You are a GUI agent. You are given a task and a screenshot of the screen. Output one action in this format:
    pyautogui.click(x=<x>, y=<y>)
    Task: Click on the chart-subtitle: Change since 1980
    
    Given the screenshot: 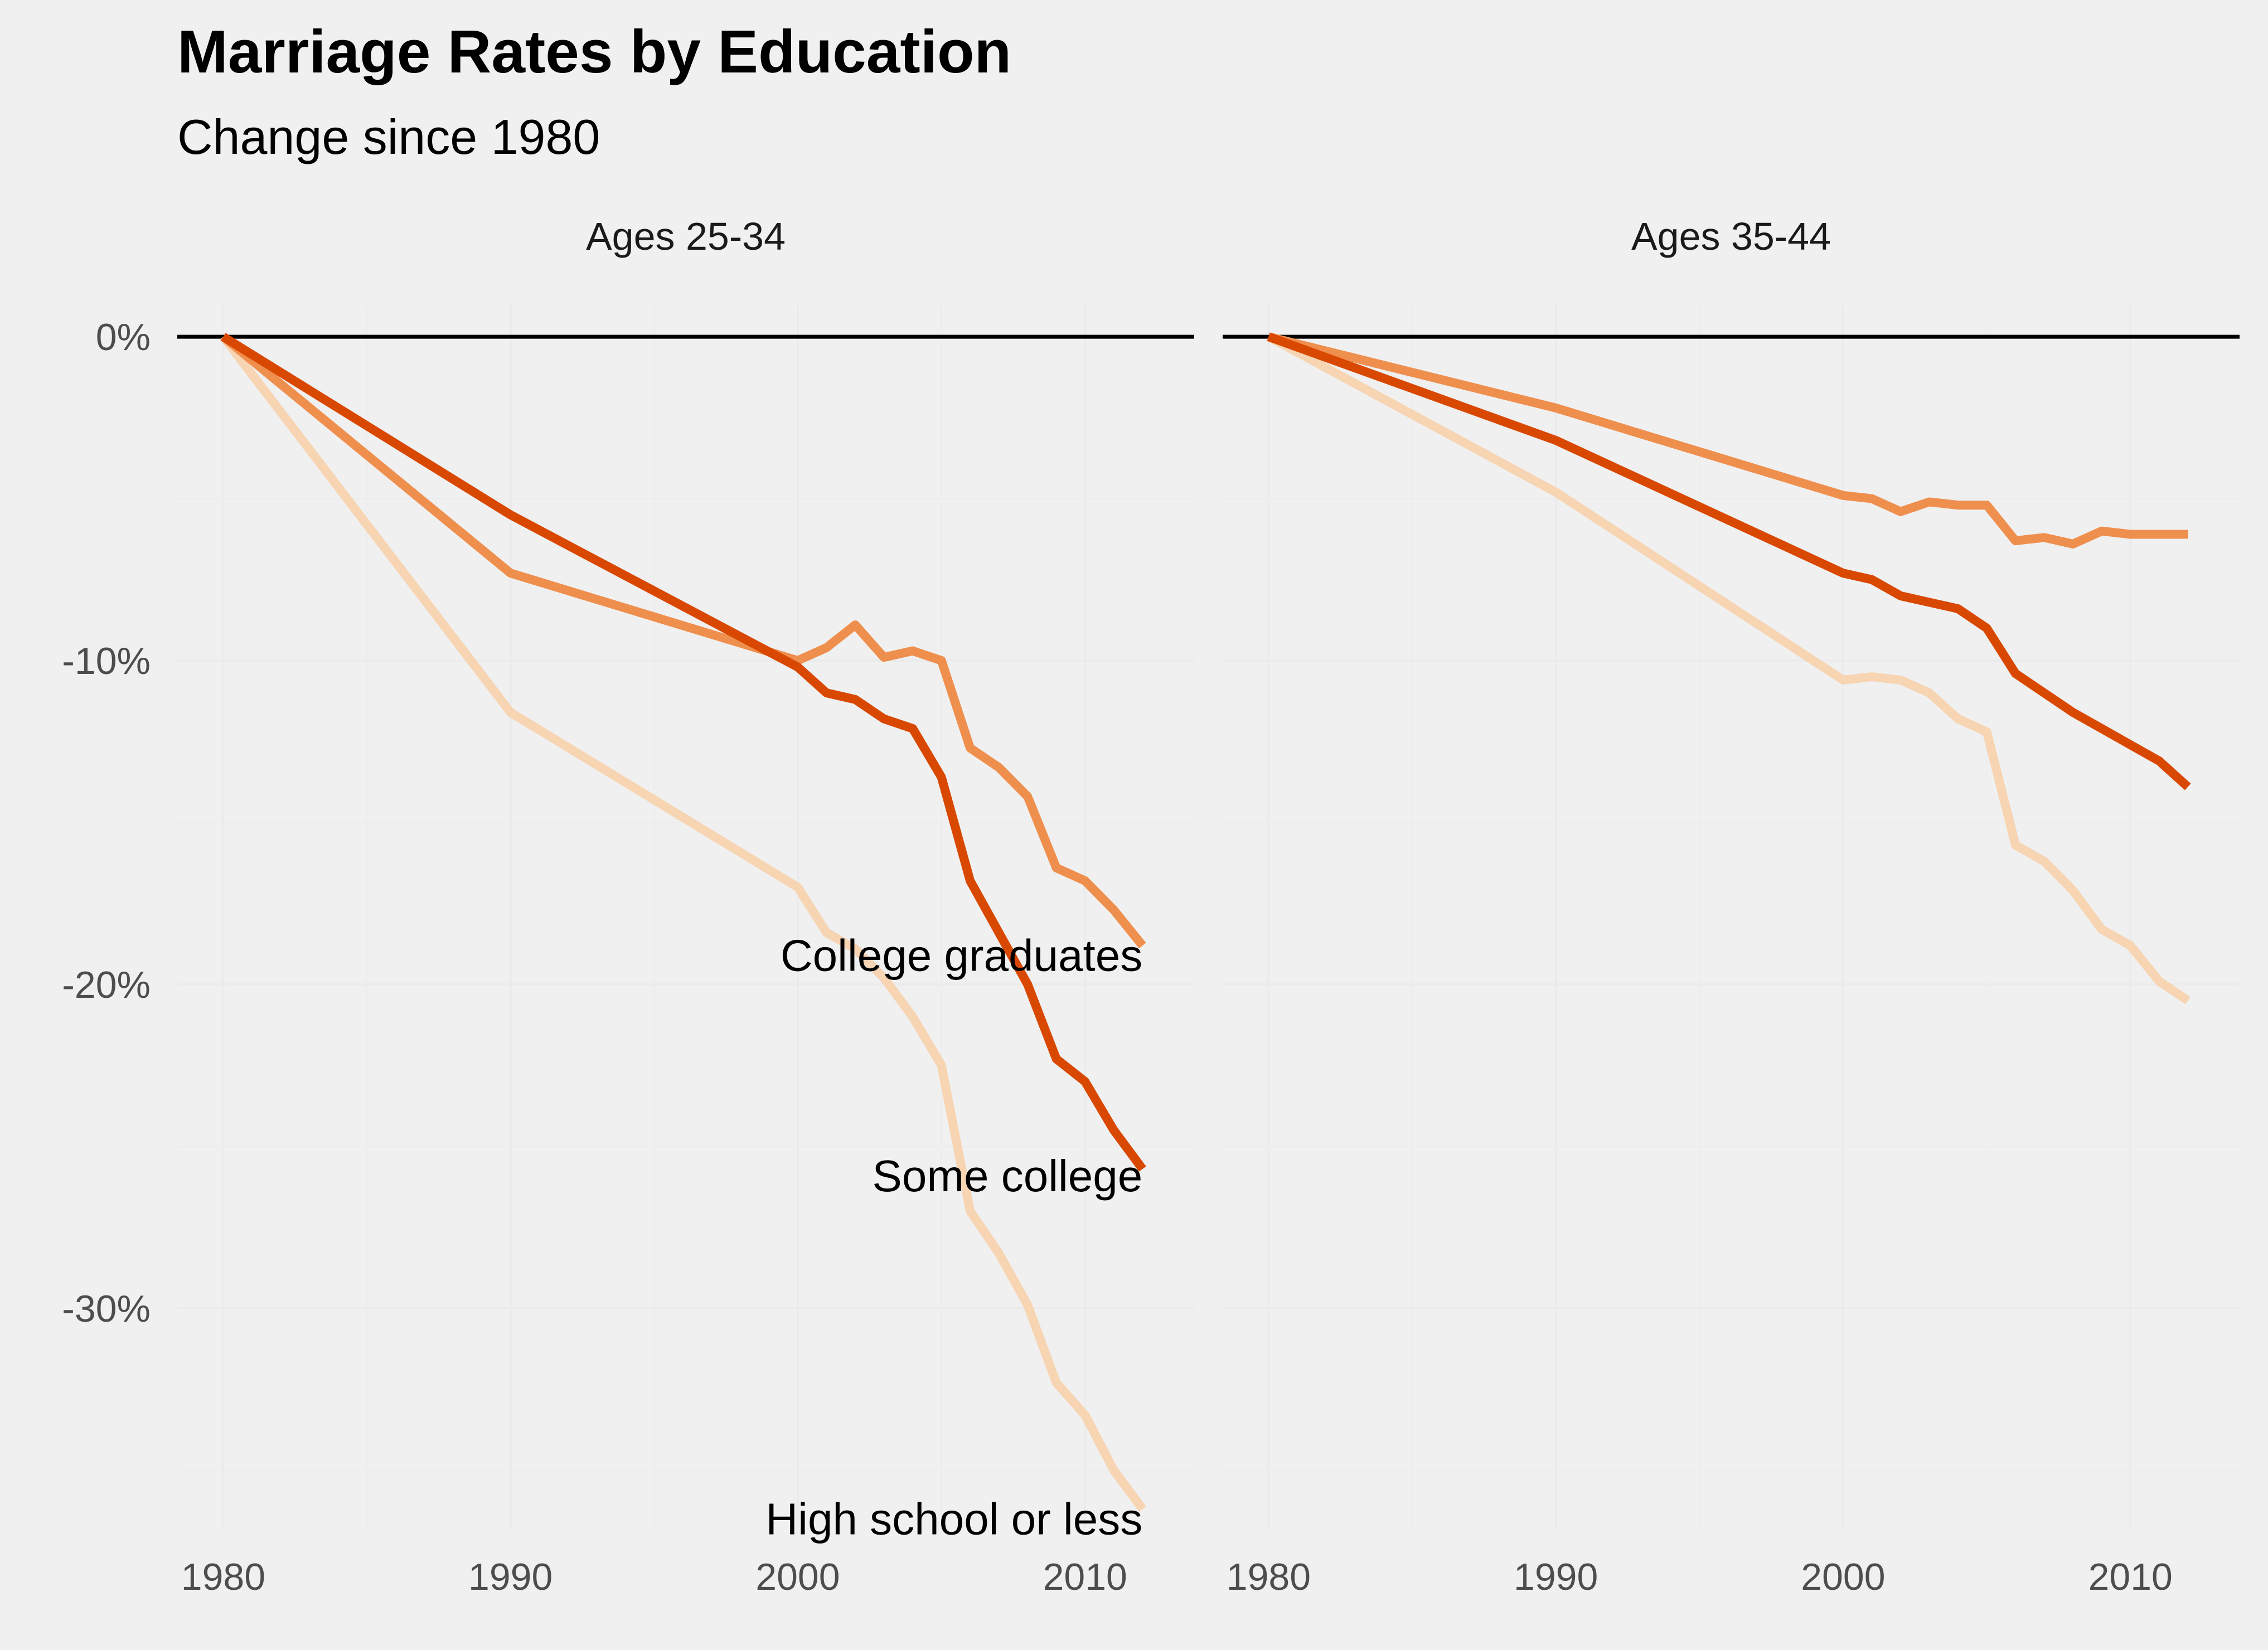 What is the action you would take?
    pyautogui.click(x=388, y=136)
    